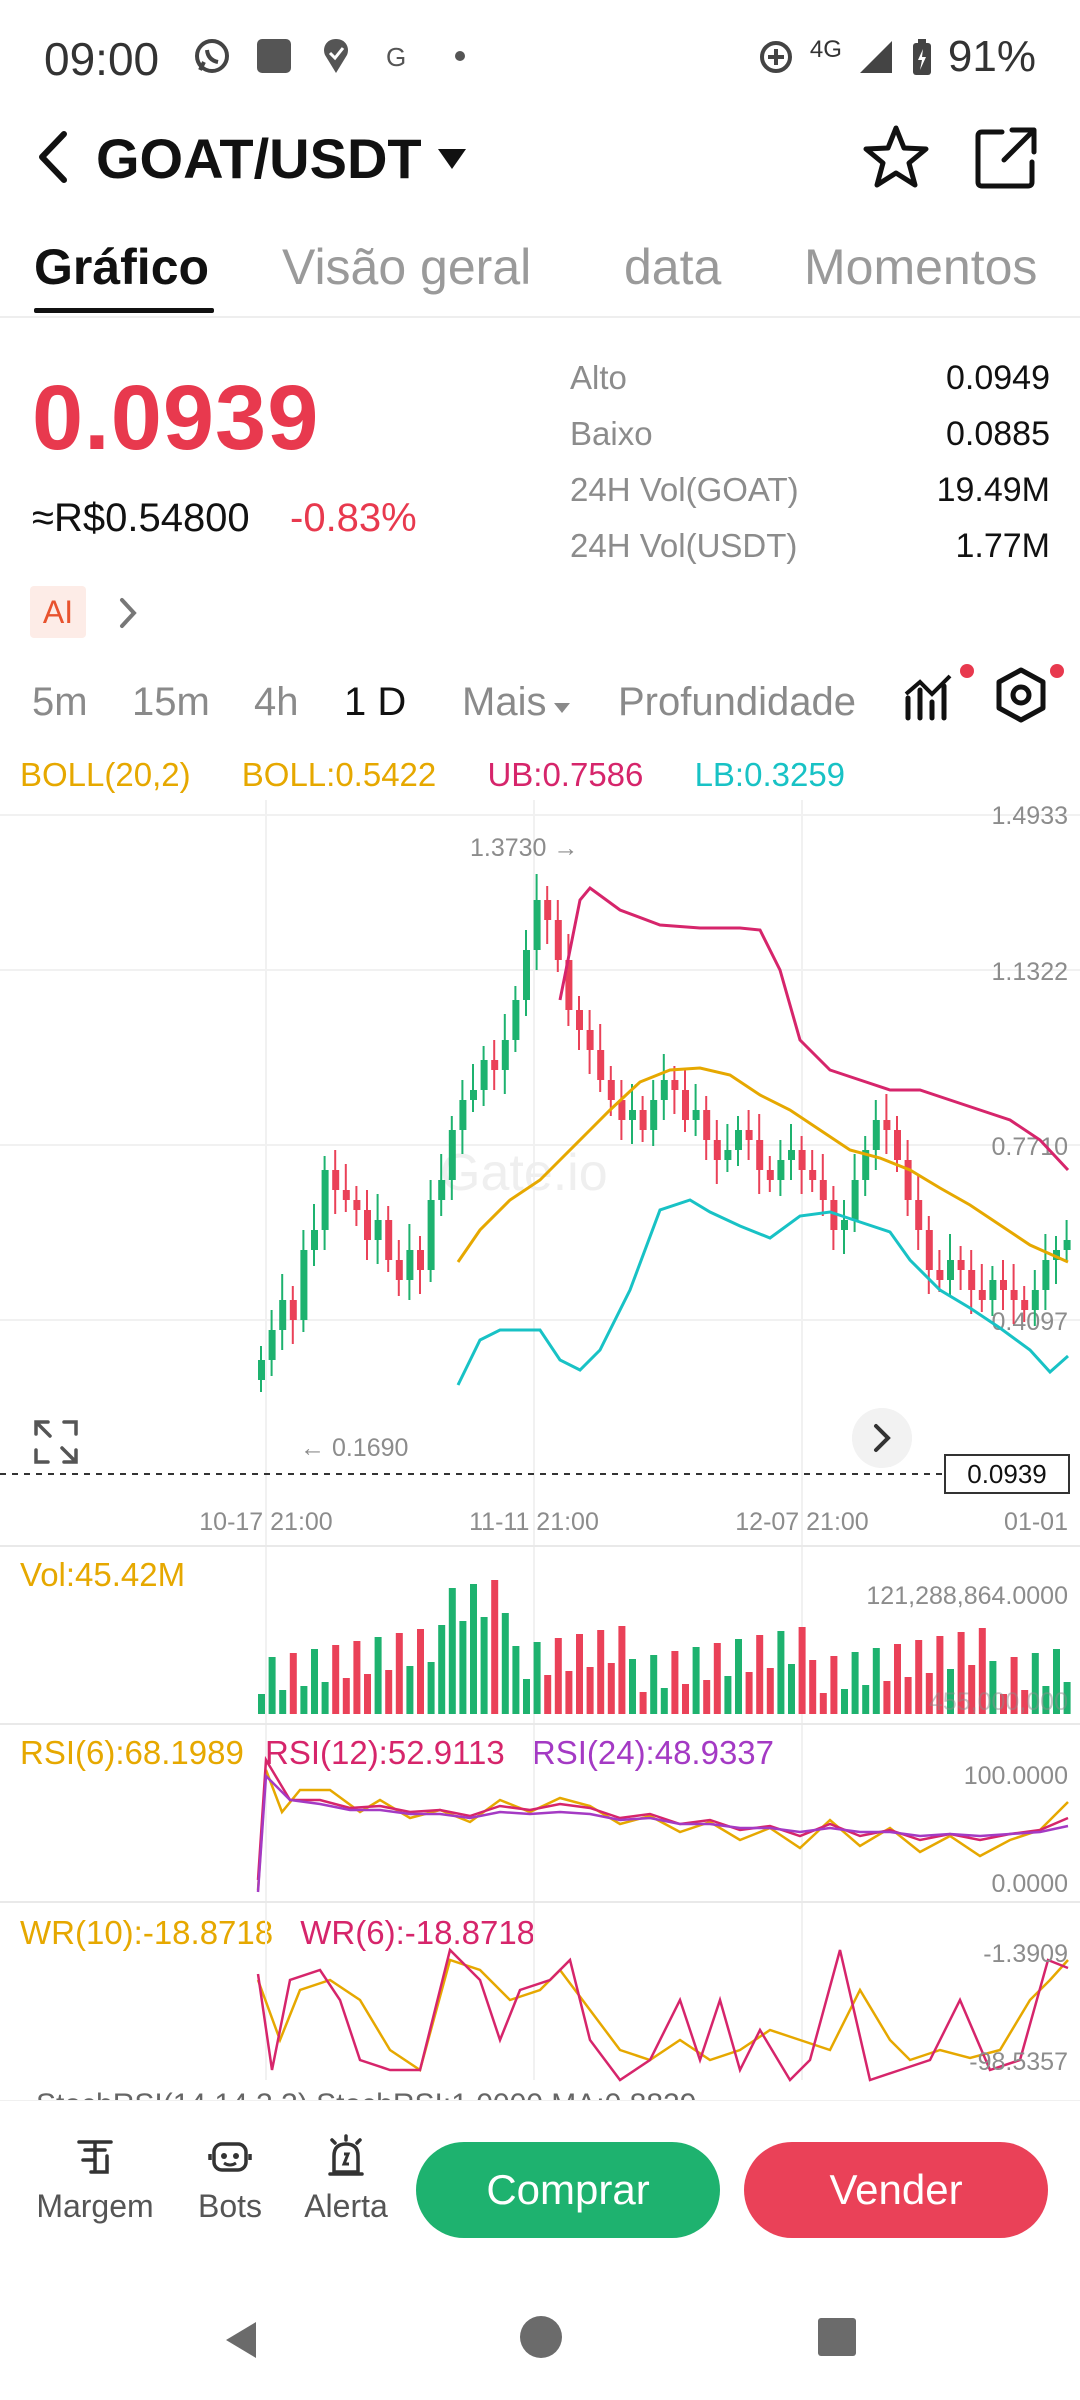 Image resolution: width=1080 pixels, height=2400 pixels. What do you see at coordinates (568, 2190) in the screenshot?
I see `buy-button: Comprar` at bounding box center [568, 2190].